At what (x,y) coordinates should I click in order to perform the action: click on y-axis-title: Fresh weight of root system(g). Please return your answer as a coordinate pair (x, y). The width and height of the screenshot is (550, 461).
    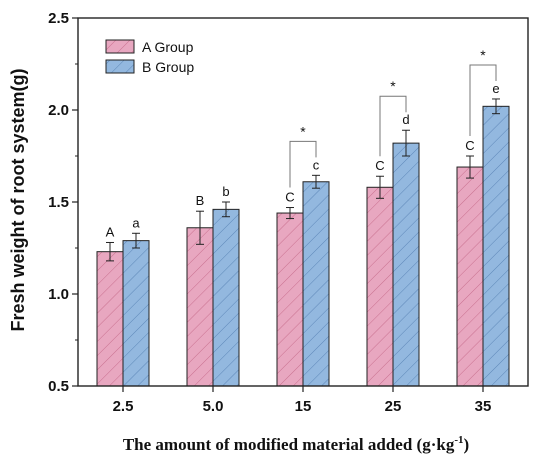
    Looking at the image, I should click on (18, 199).